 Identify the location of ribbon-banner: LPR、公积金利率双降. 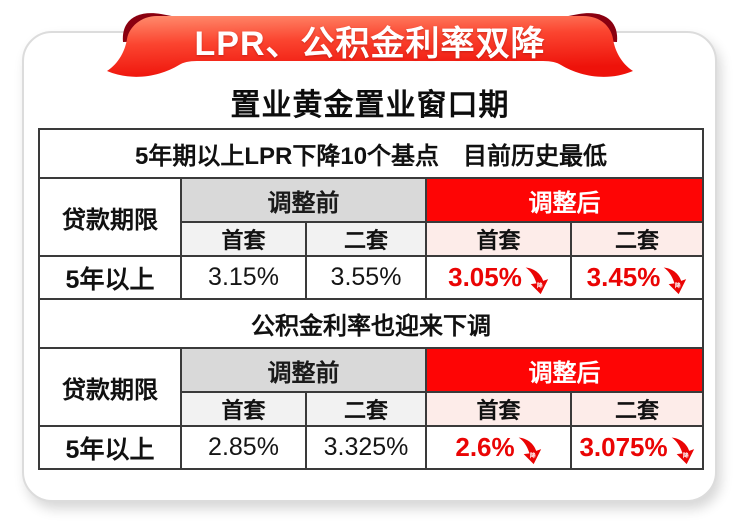
(370, 50).